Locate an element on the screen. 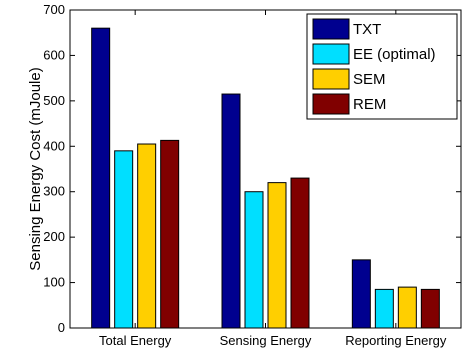 This screenshot has width=471, height=358. legend-label: SEM is located at coordinates (369, 79).